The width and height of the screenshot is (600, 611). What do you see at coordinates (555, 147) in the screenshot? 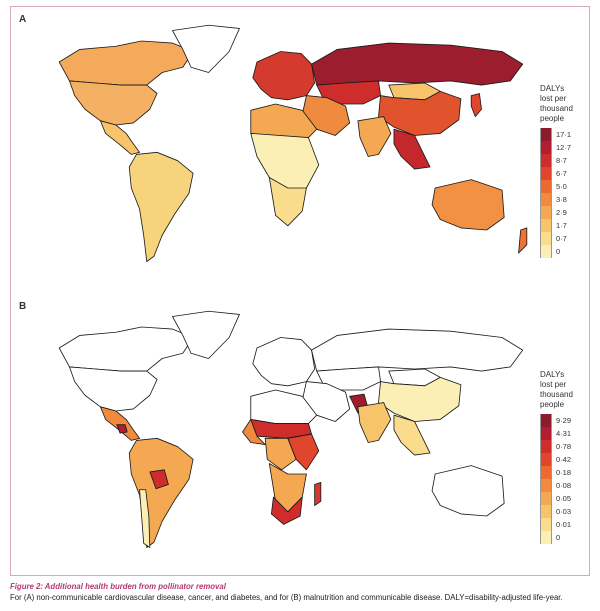
I see `legend-row: 12·7` at bounding box center [555, 147].